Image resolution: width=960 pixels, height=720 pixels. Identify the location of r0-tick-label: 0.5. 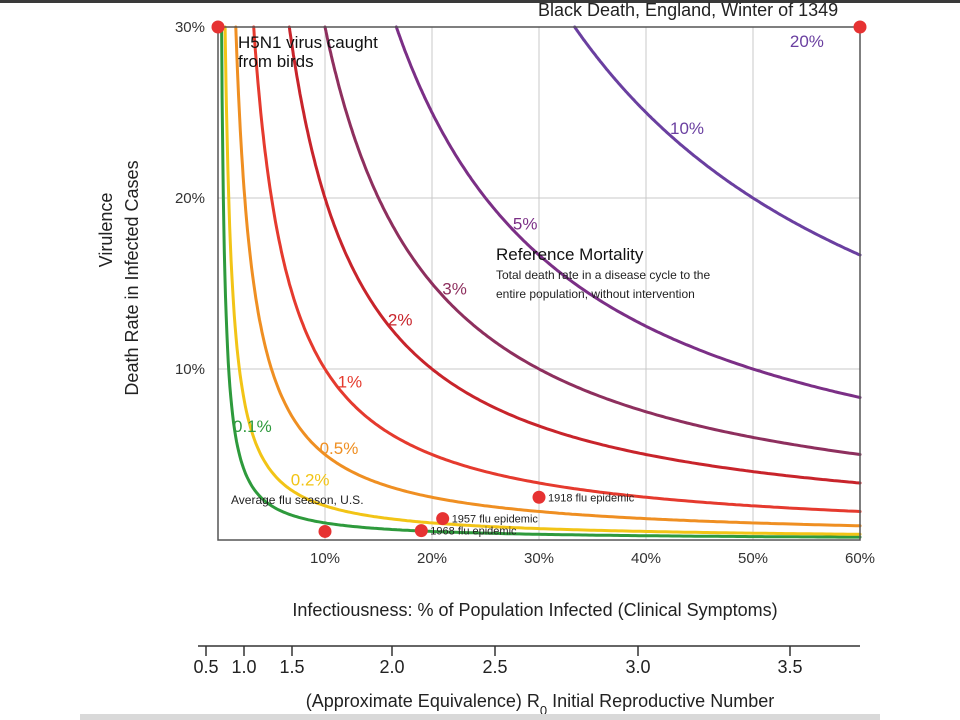
(205, 667).